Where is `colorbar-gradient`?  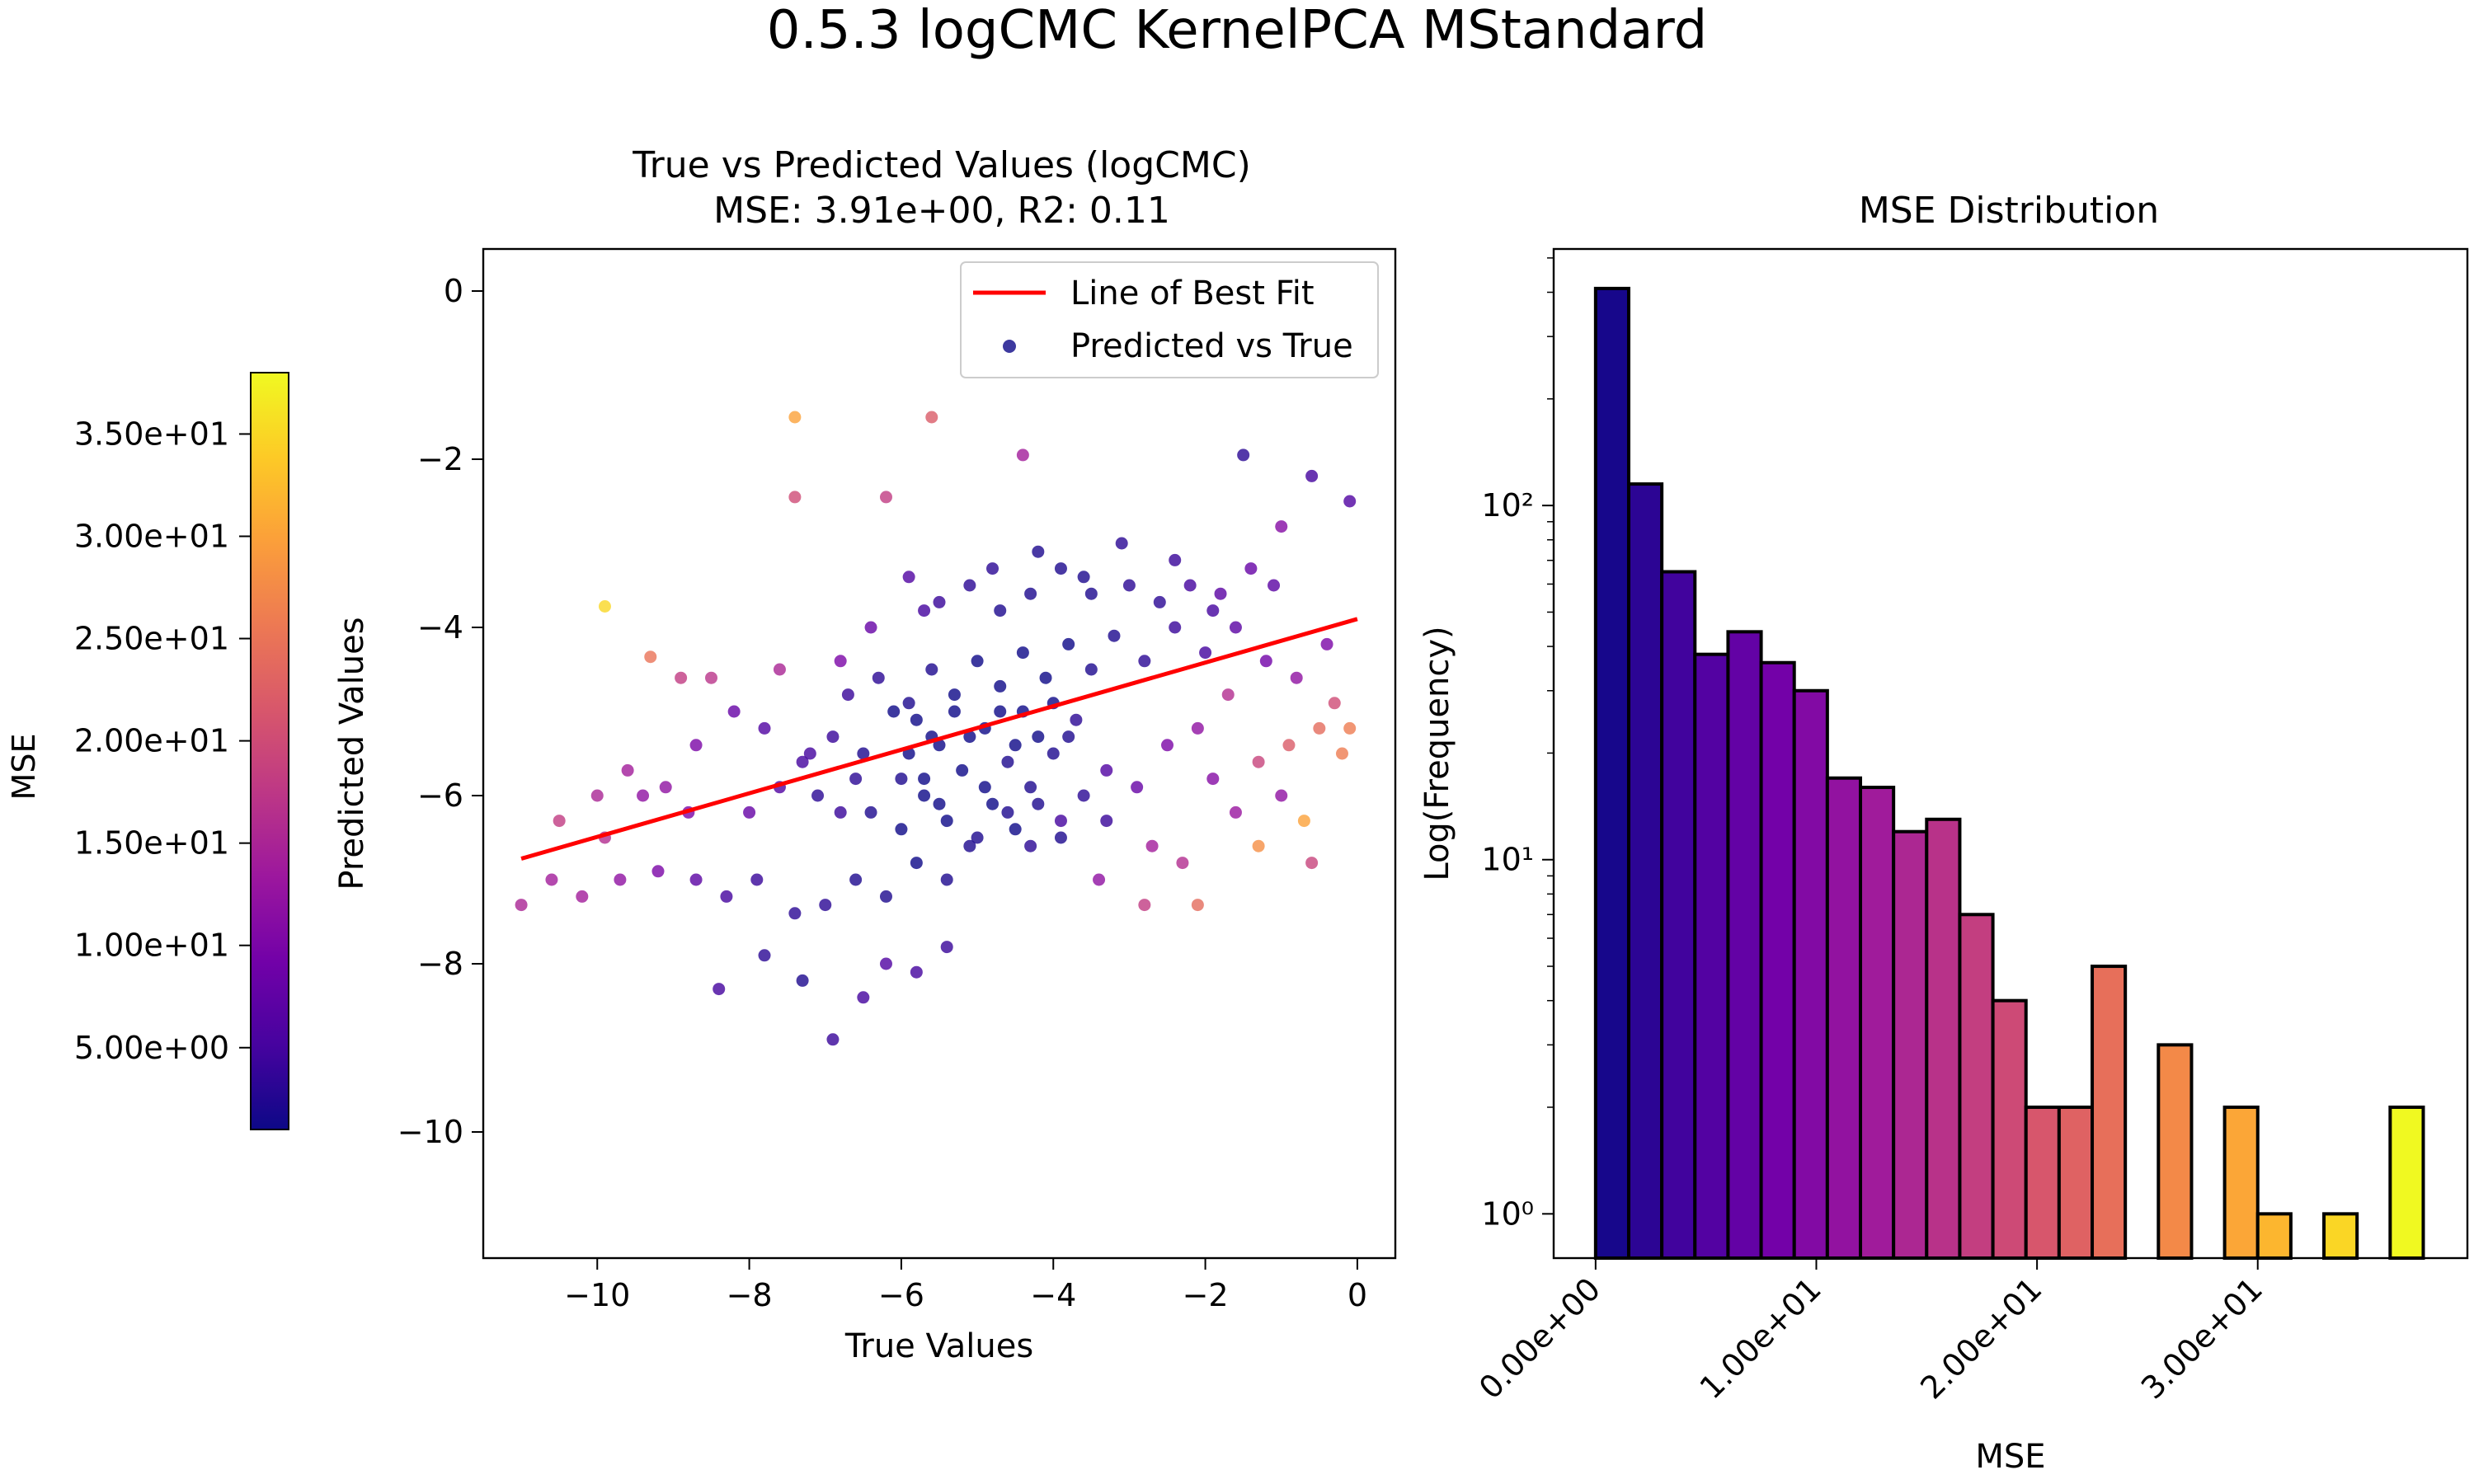
colorbar-gradient is located at coordinates (269, 751).